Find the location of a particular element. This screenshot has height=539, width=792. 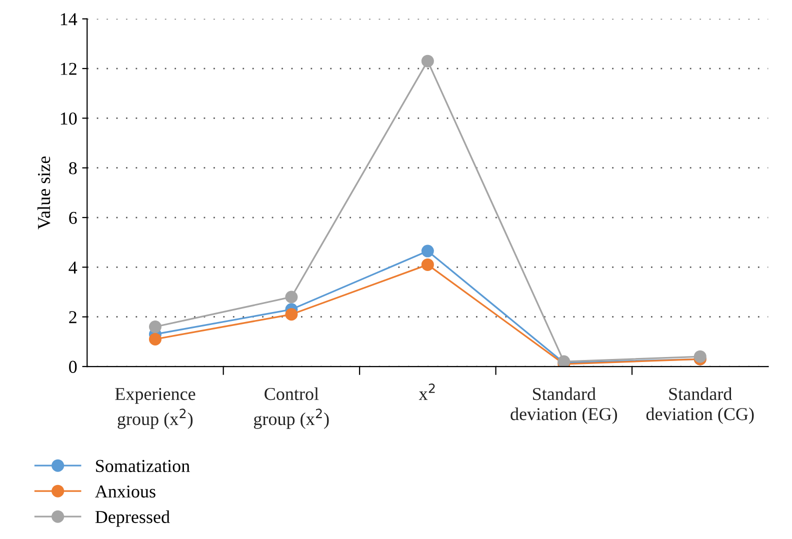

y-tick-label: 12 is located at coordinates (68, 68).